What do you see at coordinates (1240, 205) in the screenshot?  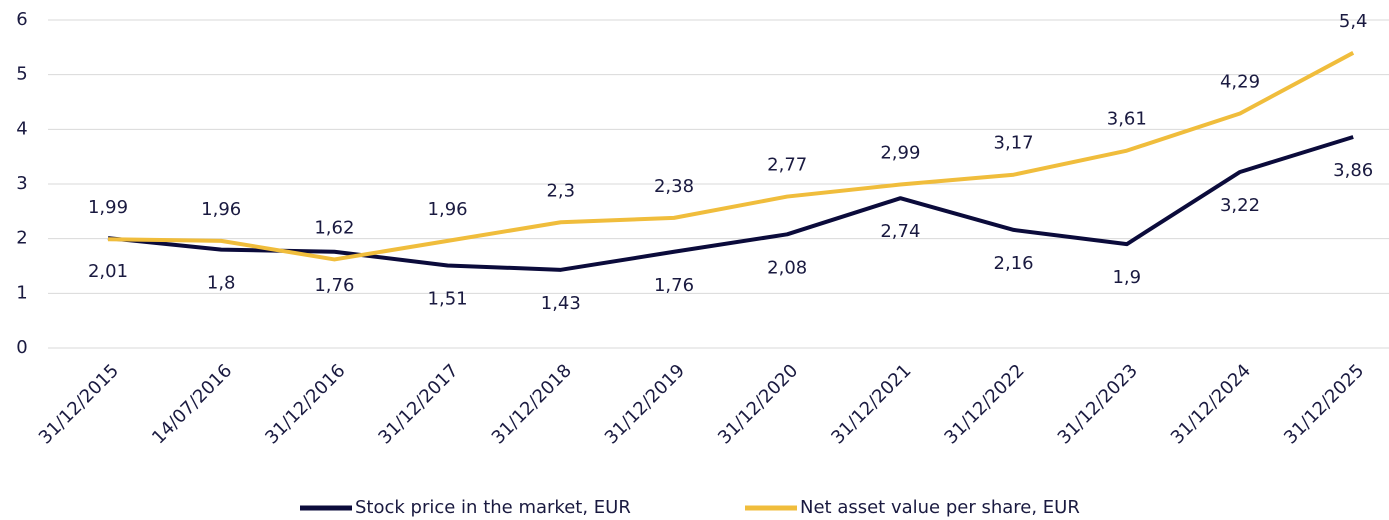 I see `data-label: 3,22` at bounding box center [1240, 205].